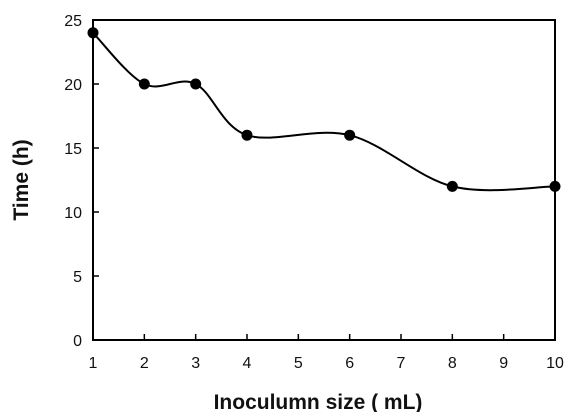  Describe the element at coordinates (298, 363) in the screenshot. I see `x-tick-label: 5` at that location.